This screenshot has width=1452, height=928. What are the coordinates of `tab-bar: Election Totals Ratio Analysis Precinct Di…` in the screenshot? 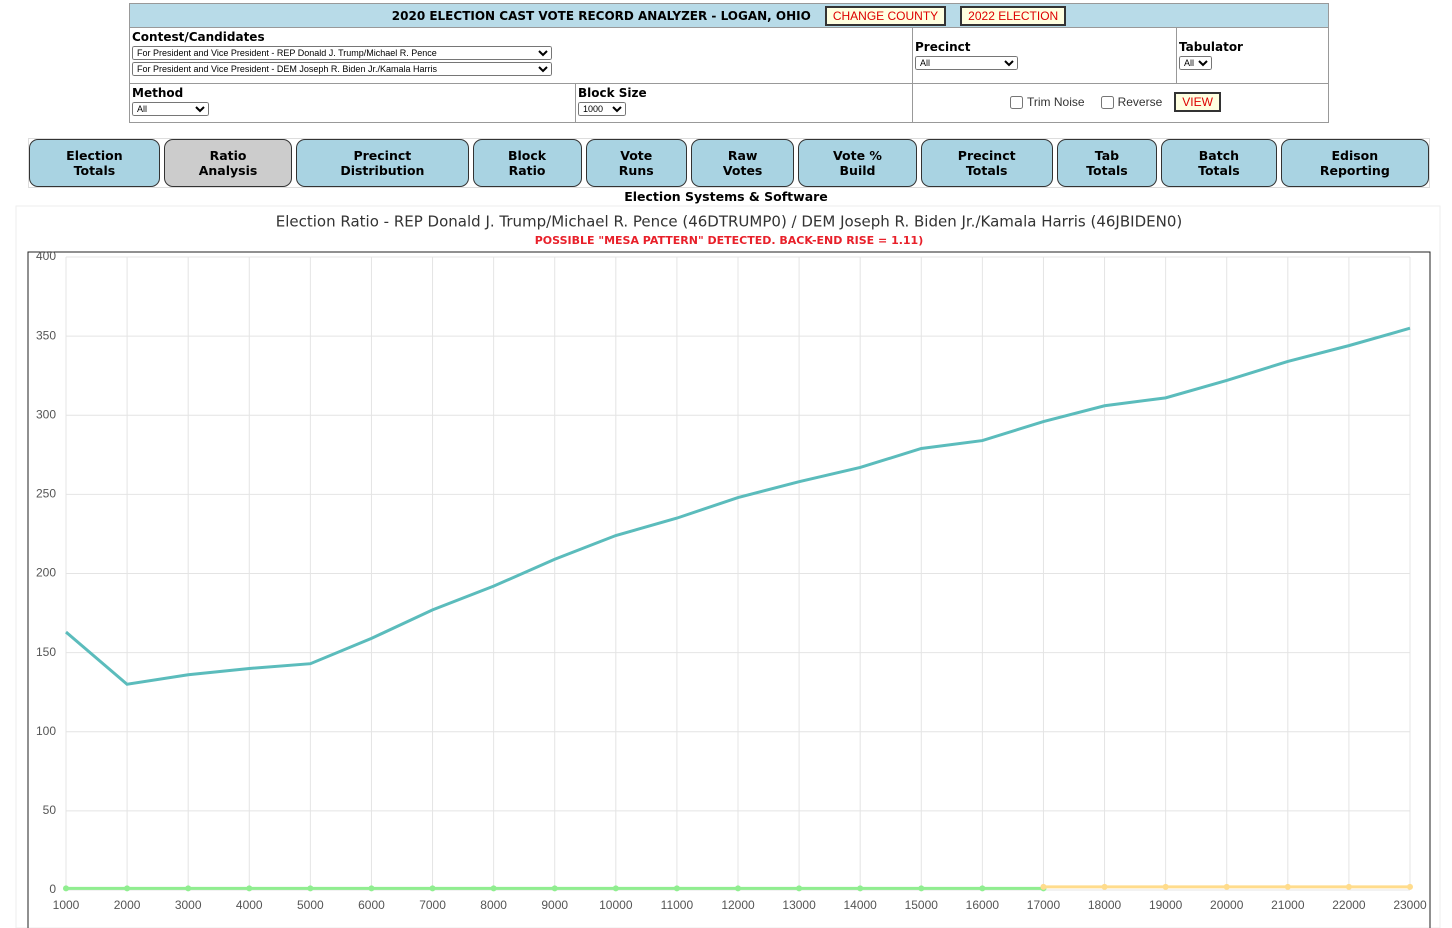 It's located at (729, 163).